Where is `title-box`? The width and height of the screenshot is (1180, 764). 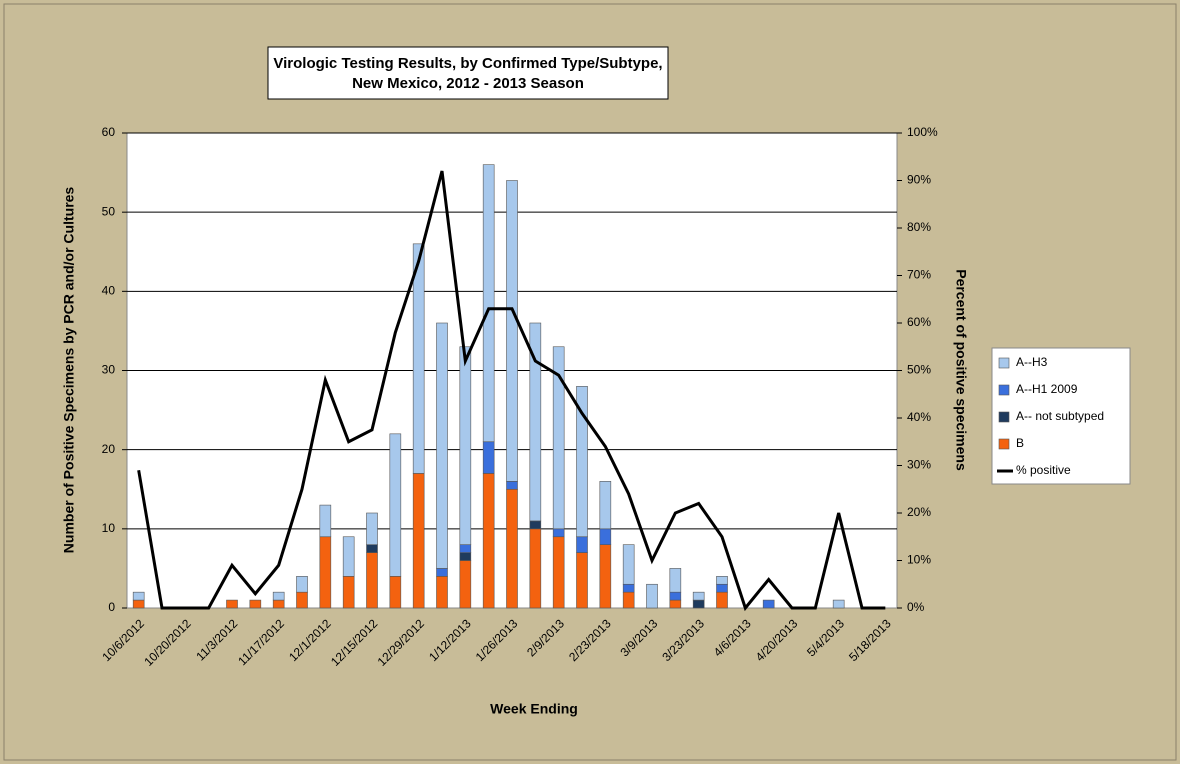 title-box is located at coordinates (468, 73).